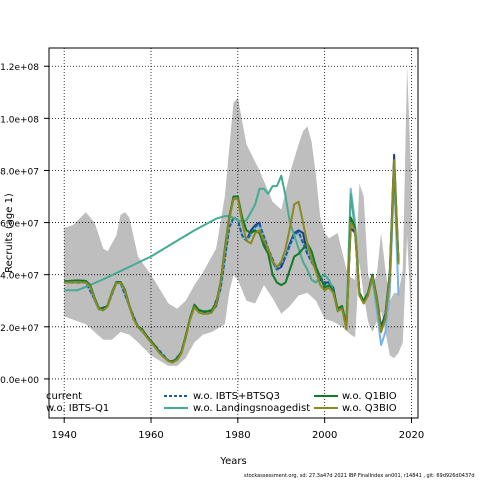  Describe the element at coordinates (19, 381) in the screenshot. I see `y-tick-label: 0.0e+00` at that location.